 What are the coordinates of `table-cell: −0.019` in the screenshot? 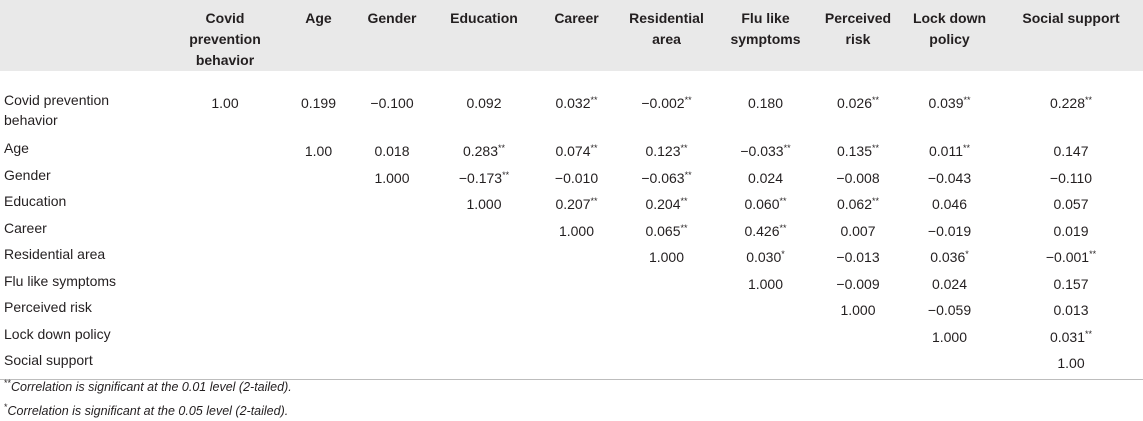 It's located at (949, 228).